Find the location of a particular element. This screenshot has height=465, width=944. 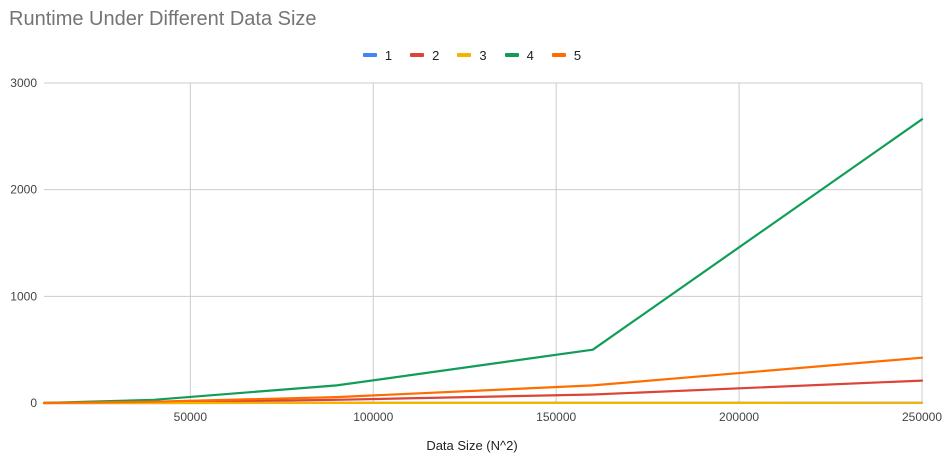

chart-title: Runtime Under Different Data Size is located at coordinates (163, 19).